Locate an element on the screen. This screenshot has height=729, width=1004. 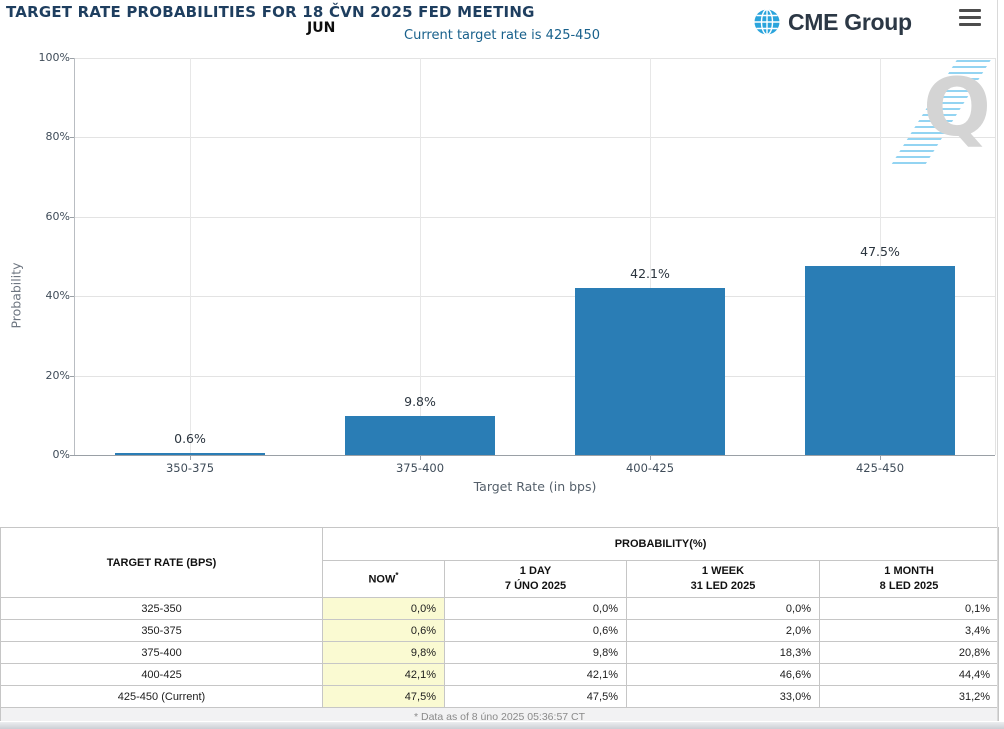
x-tick-label: 400-425 is located at coordinates (650, 468).